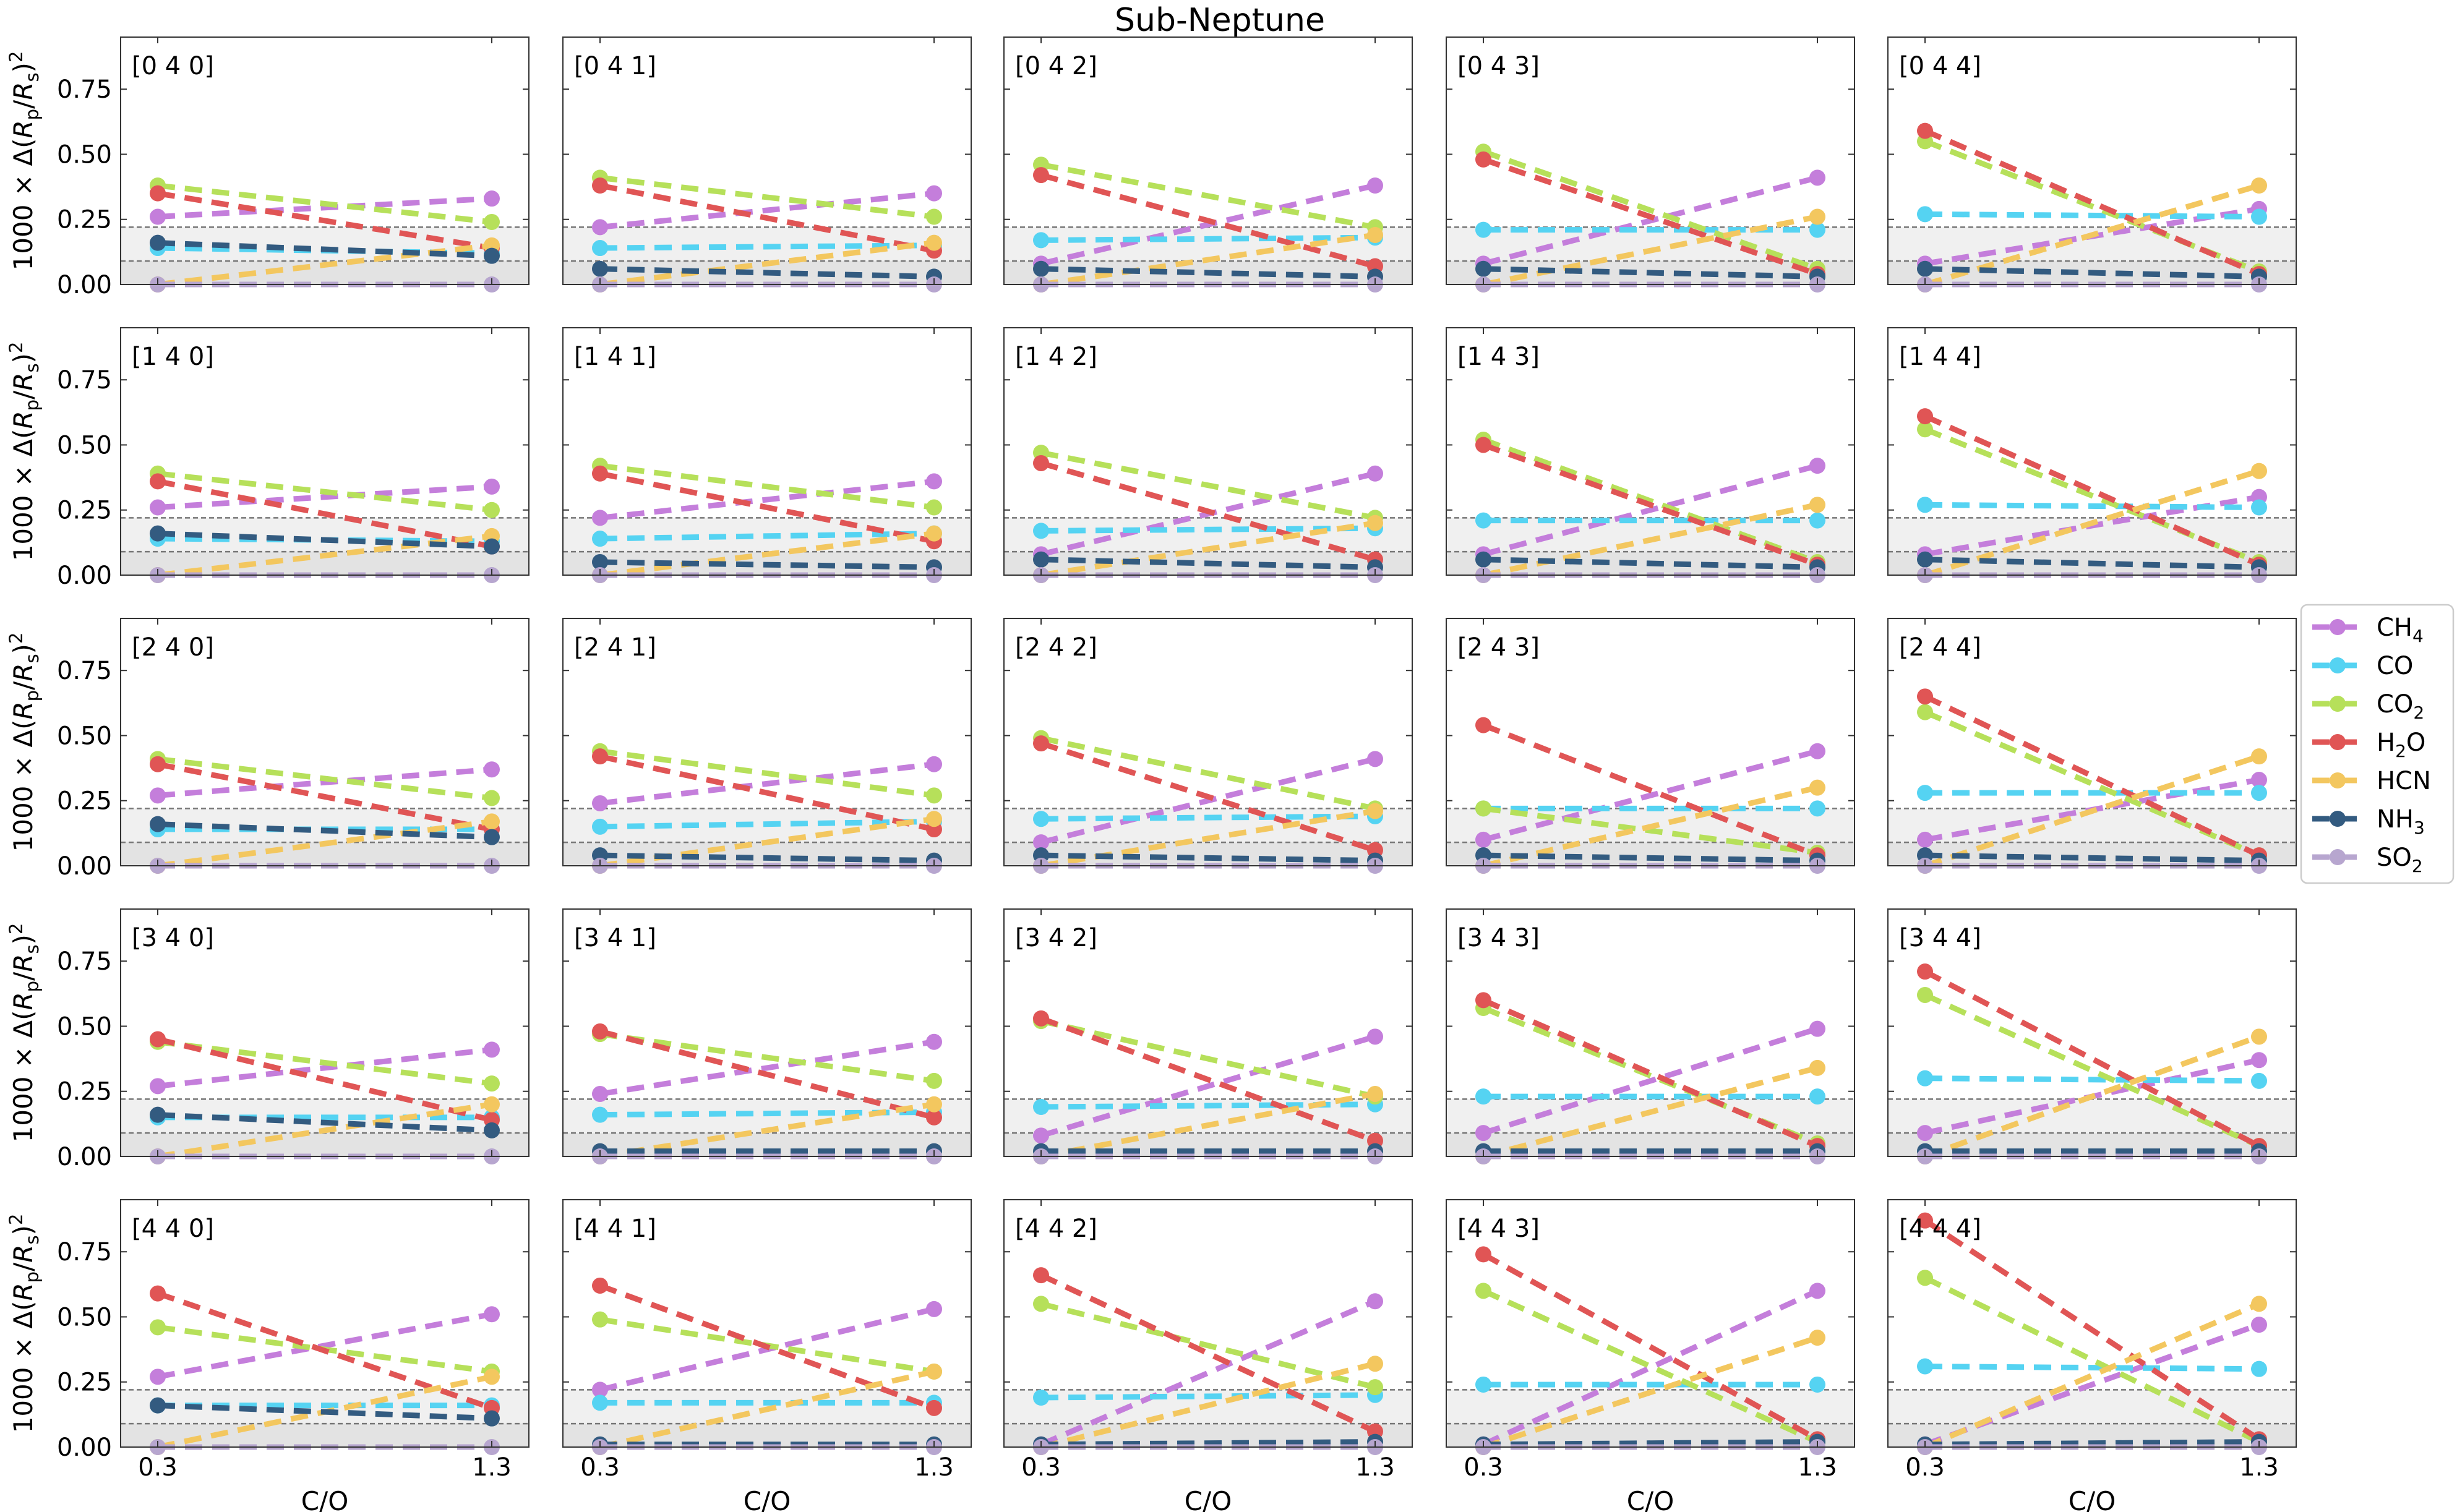 Image resolution: width=2457 pixels, height=1512 pixels. Describe the element at coordinates (1940, 357) in the screenshot. I see `panel-label: [1 4 4]` at that location.